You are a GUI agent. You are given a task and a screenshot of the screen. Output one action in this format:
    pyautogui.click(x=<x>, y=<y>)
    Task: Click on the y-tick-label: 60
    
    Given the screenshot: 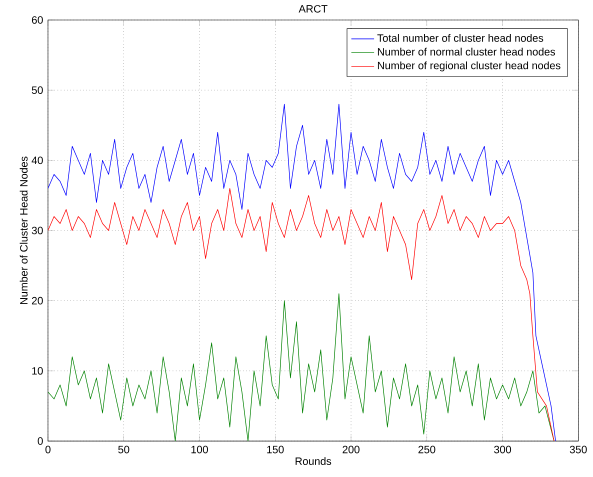 What is the action you would take?
    pyautogui.click(x=37, y=20)
    